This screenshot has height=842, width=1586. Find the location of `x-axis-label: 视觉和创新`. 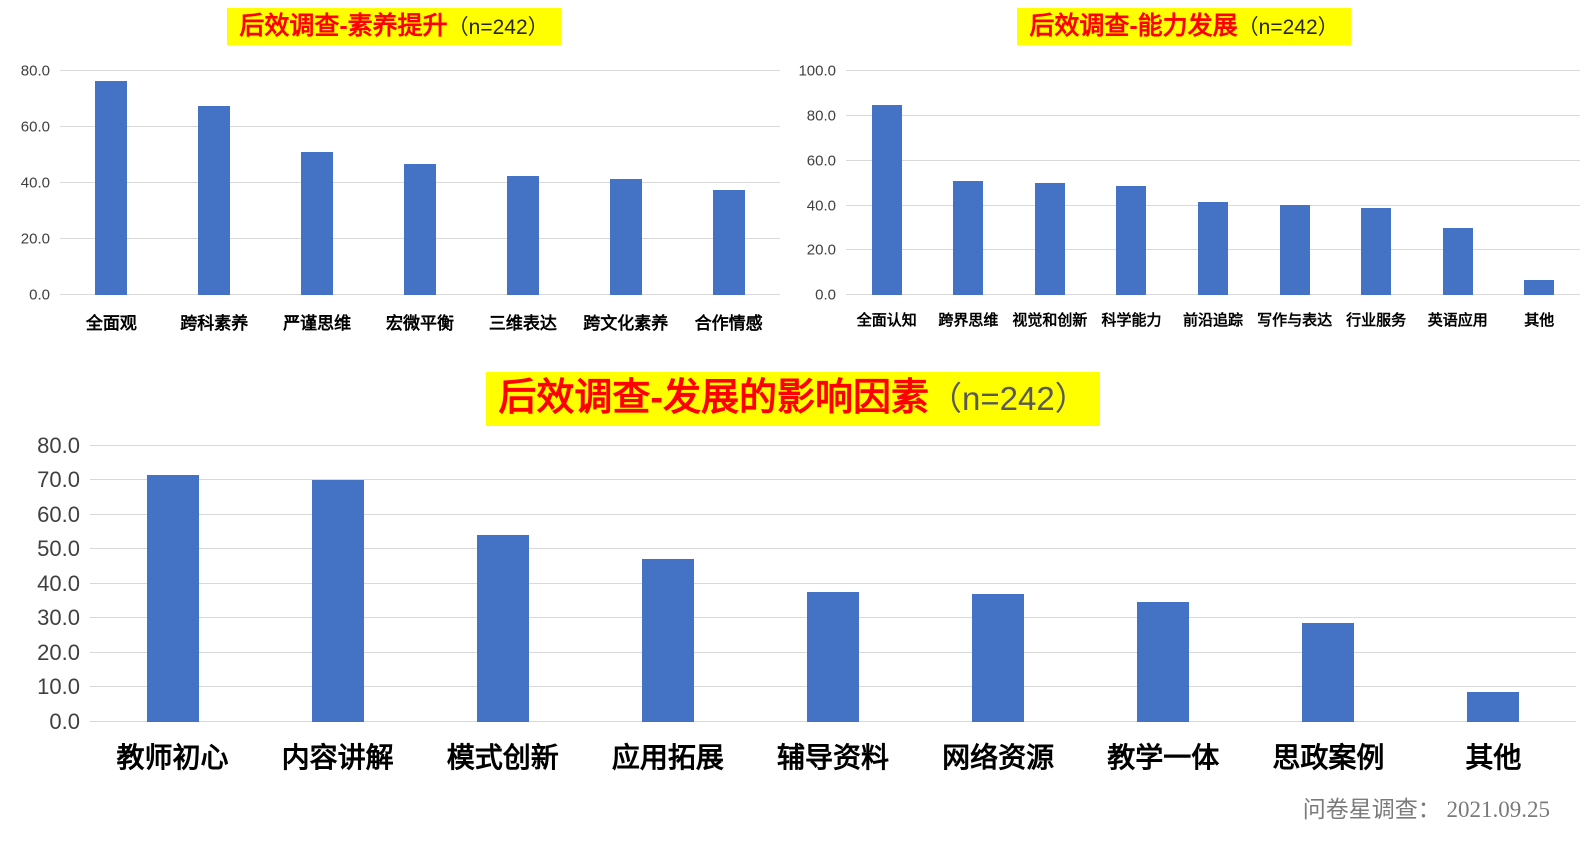

x-axis-label: 视觉和创新 is located at coordinates (1050, 321).